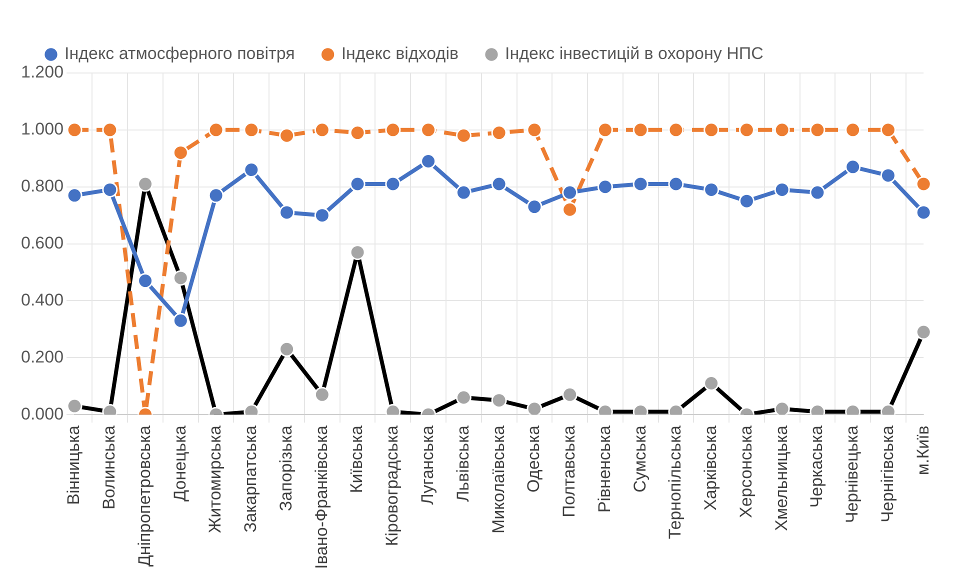 Image resolution: width=955 pixels, height=580 pixels. Describe the element at coordinates (180, 463) in the screenshot. I see `x-tick-label: Донецька` at that location.